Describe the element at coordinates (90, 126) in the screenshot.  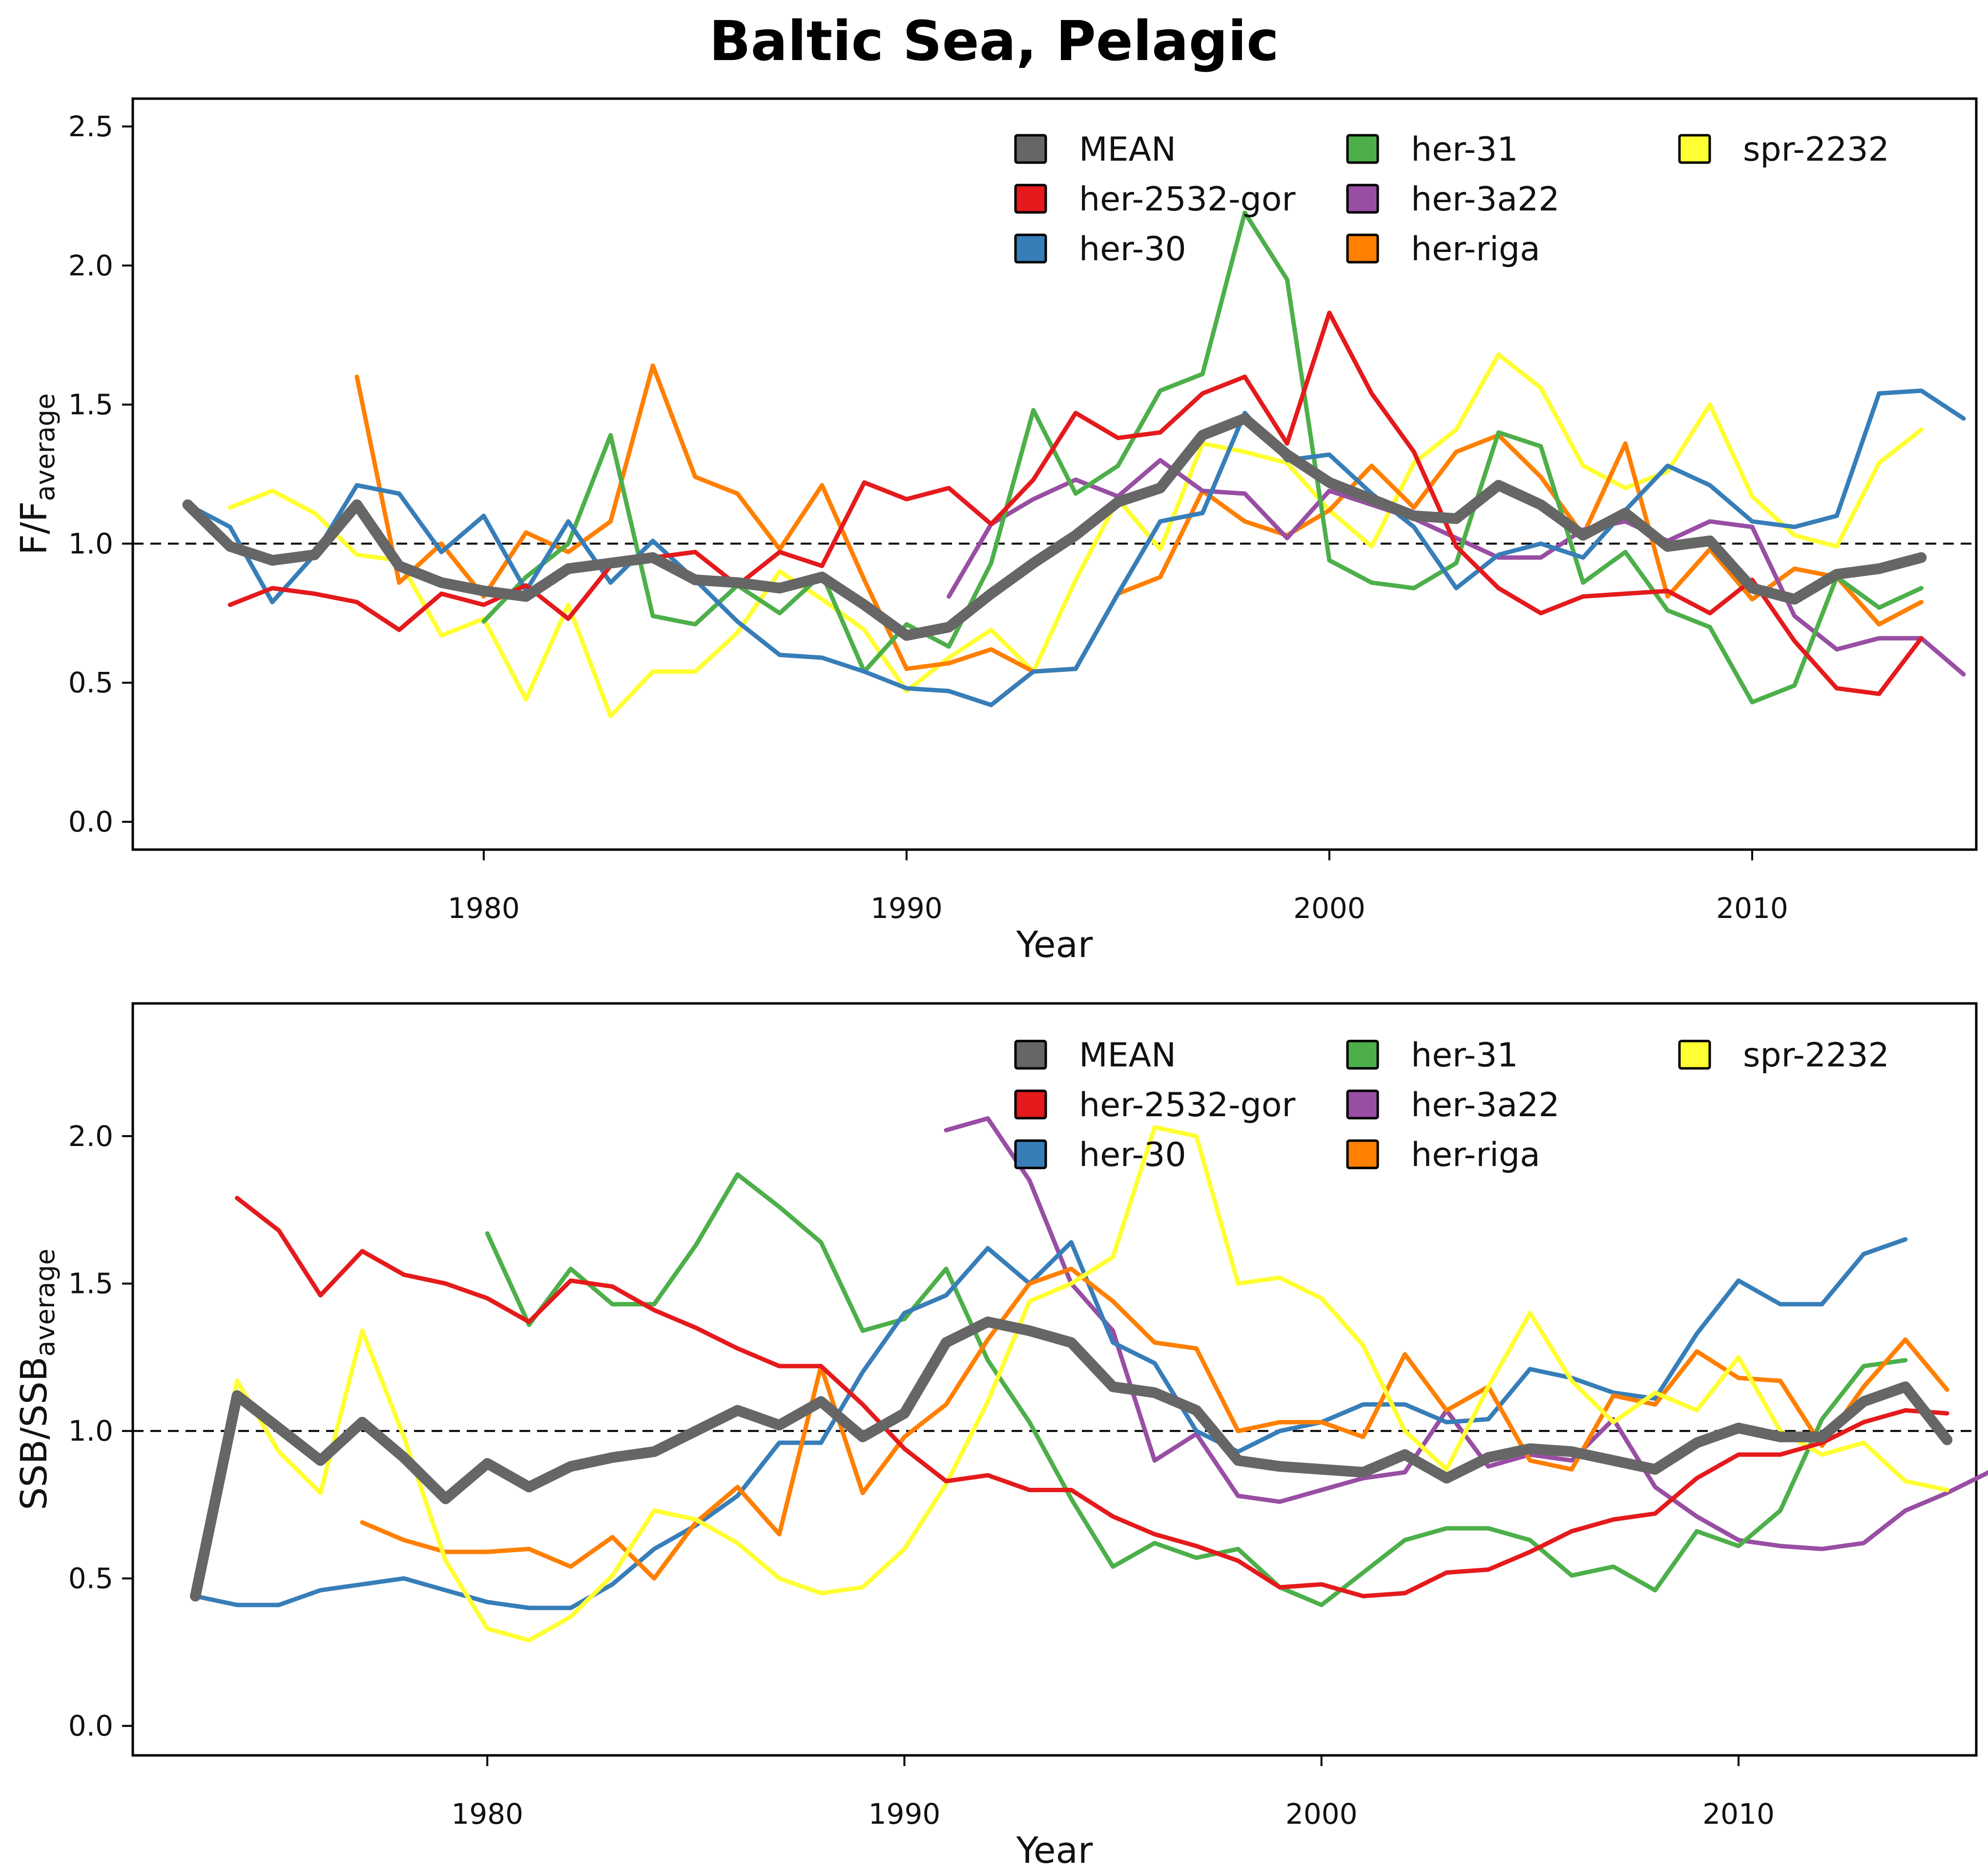
I see `y-tick-label: 2.5` at that location.